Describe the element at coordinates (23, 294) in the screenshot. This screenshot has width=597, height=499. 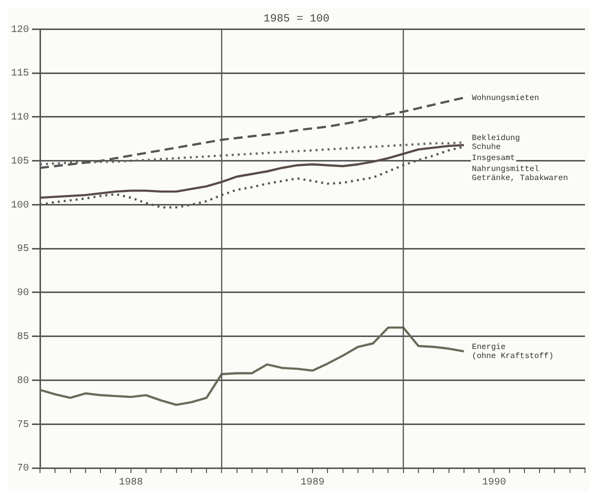
I see `y-tick-label: 90` at that location.